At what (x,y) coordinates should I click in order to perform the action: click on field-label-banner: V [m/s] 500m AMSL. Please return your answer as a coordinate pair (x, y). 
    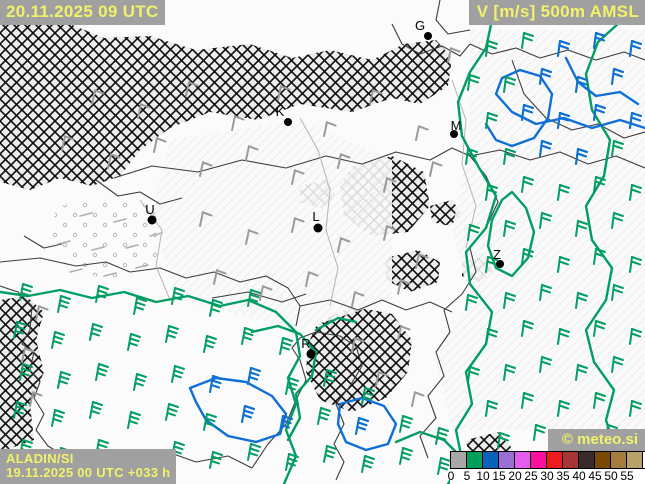
    Looking at the image, I should click on (556, 12).